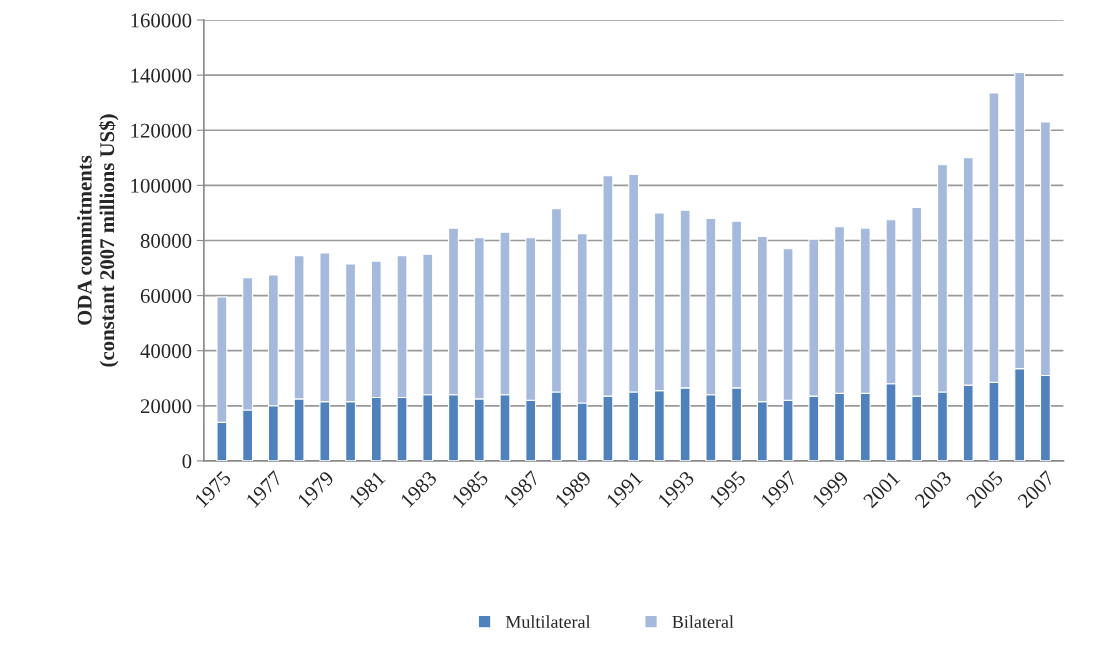 Image resolution: width=1102 pixels, height=668 pixels. I want to click on y-tick-label: 40000, so click(166, 351).